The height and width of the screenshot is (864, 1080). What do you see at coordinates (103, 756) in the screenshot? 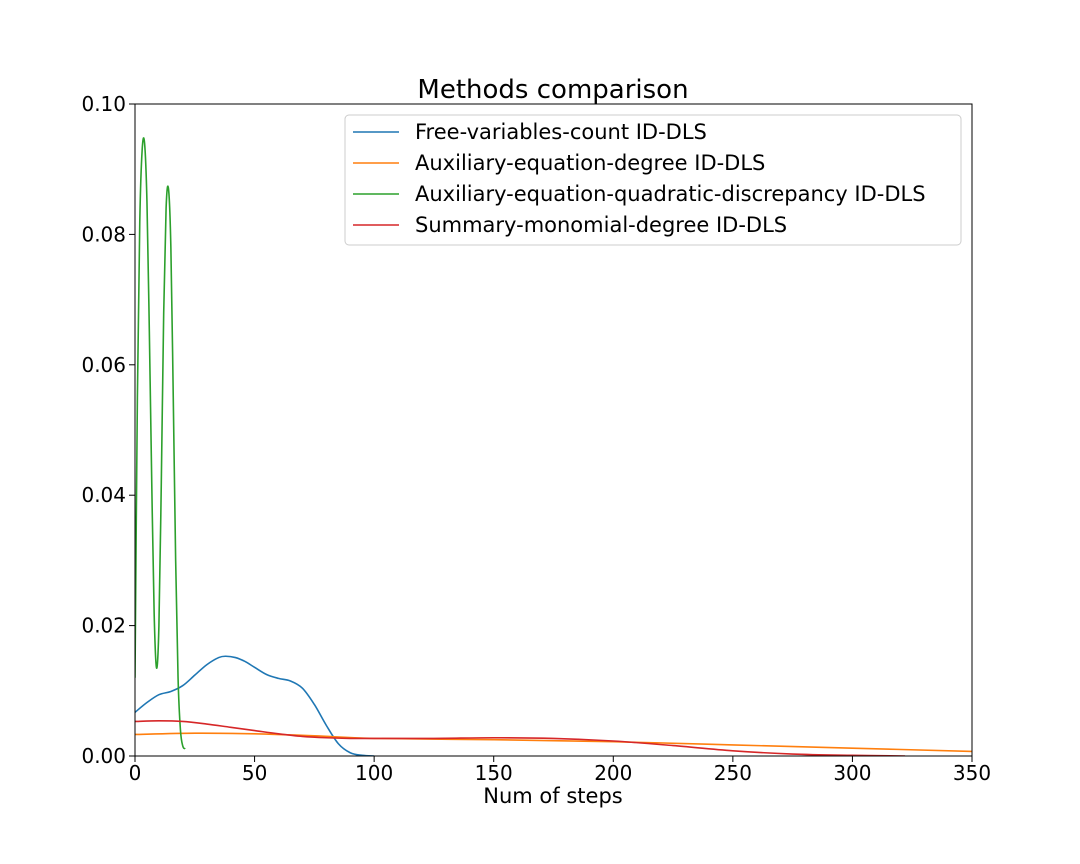
I see `y-tick-label: 0.00` at bounding box center [103, 756].